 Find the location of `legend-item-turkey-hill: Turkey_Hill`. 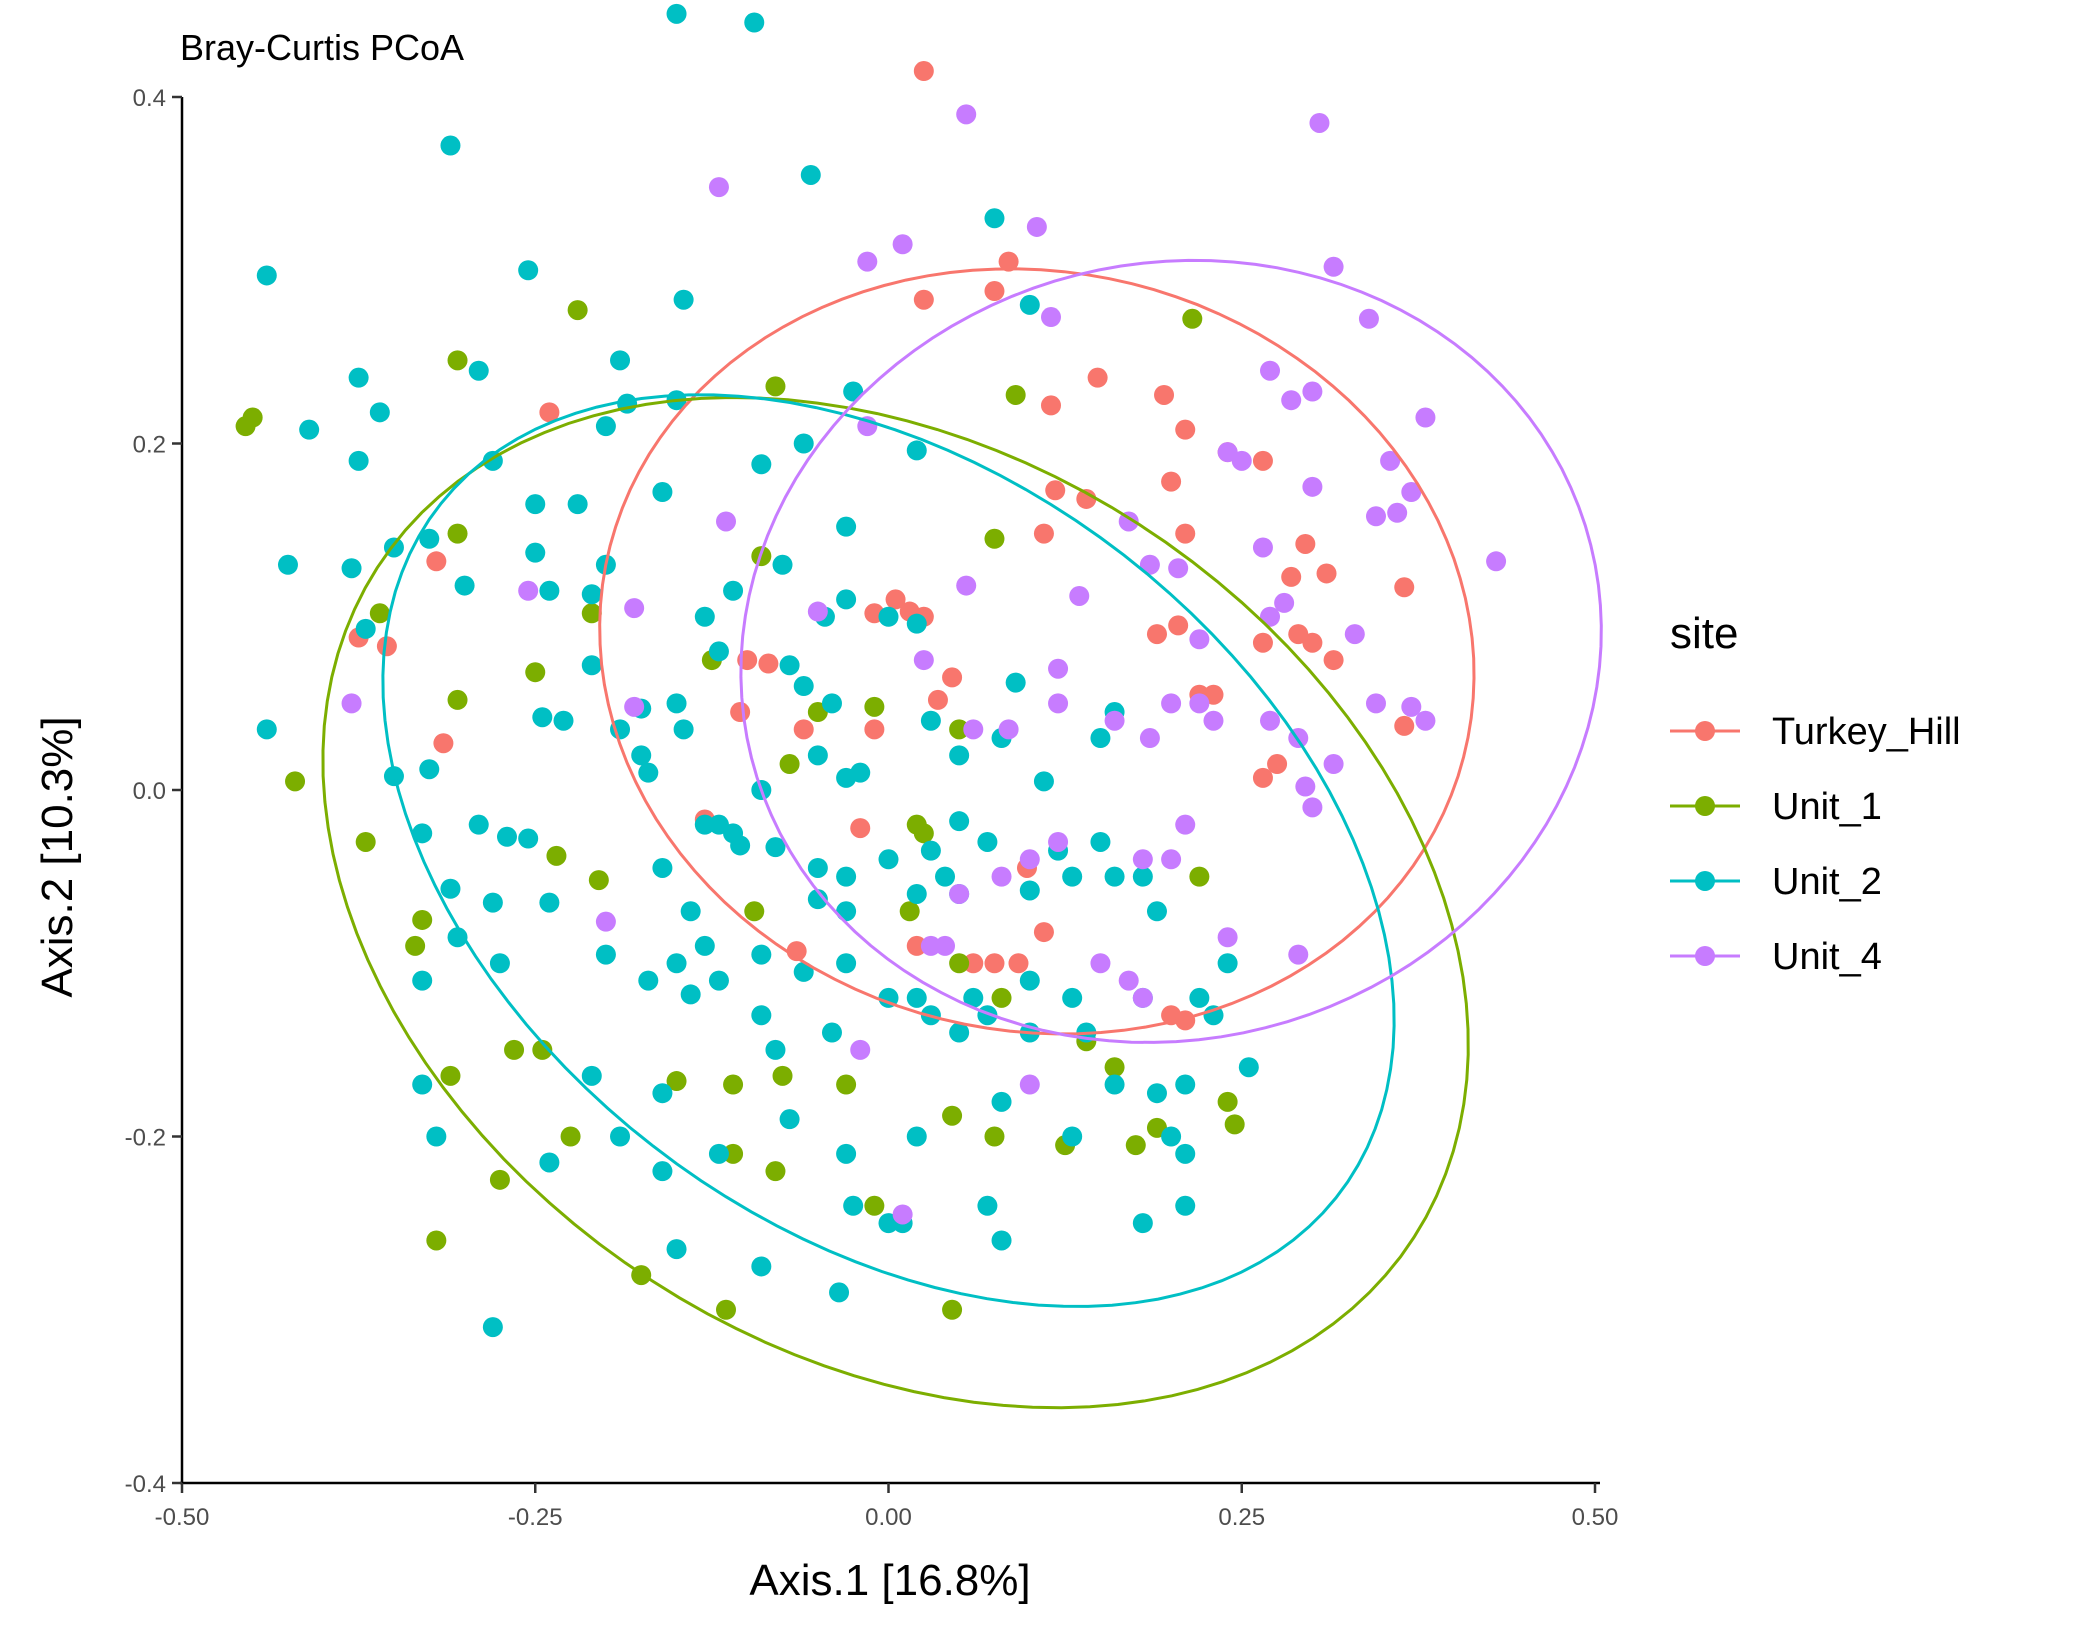

legend-item-turkey-hill: Turkey_Hill is located at coordinates (1815, 732).